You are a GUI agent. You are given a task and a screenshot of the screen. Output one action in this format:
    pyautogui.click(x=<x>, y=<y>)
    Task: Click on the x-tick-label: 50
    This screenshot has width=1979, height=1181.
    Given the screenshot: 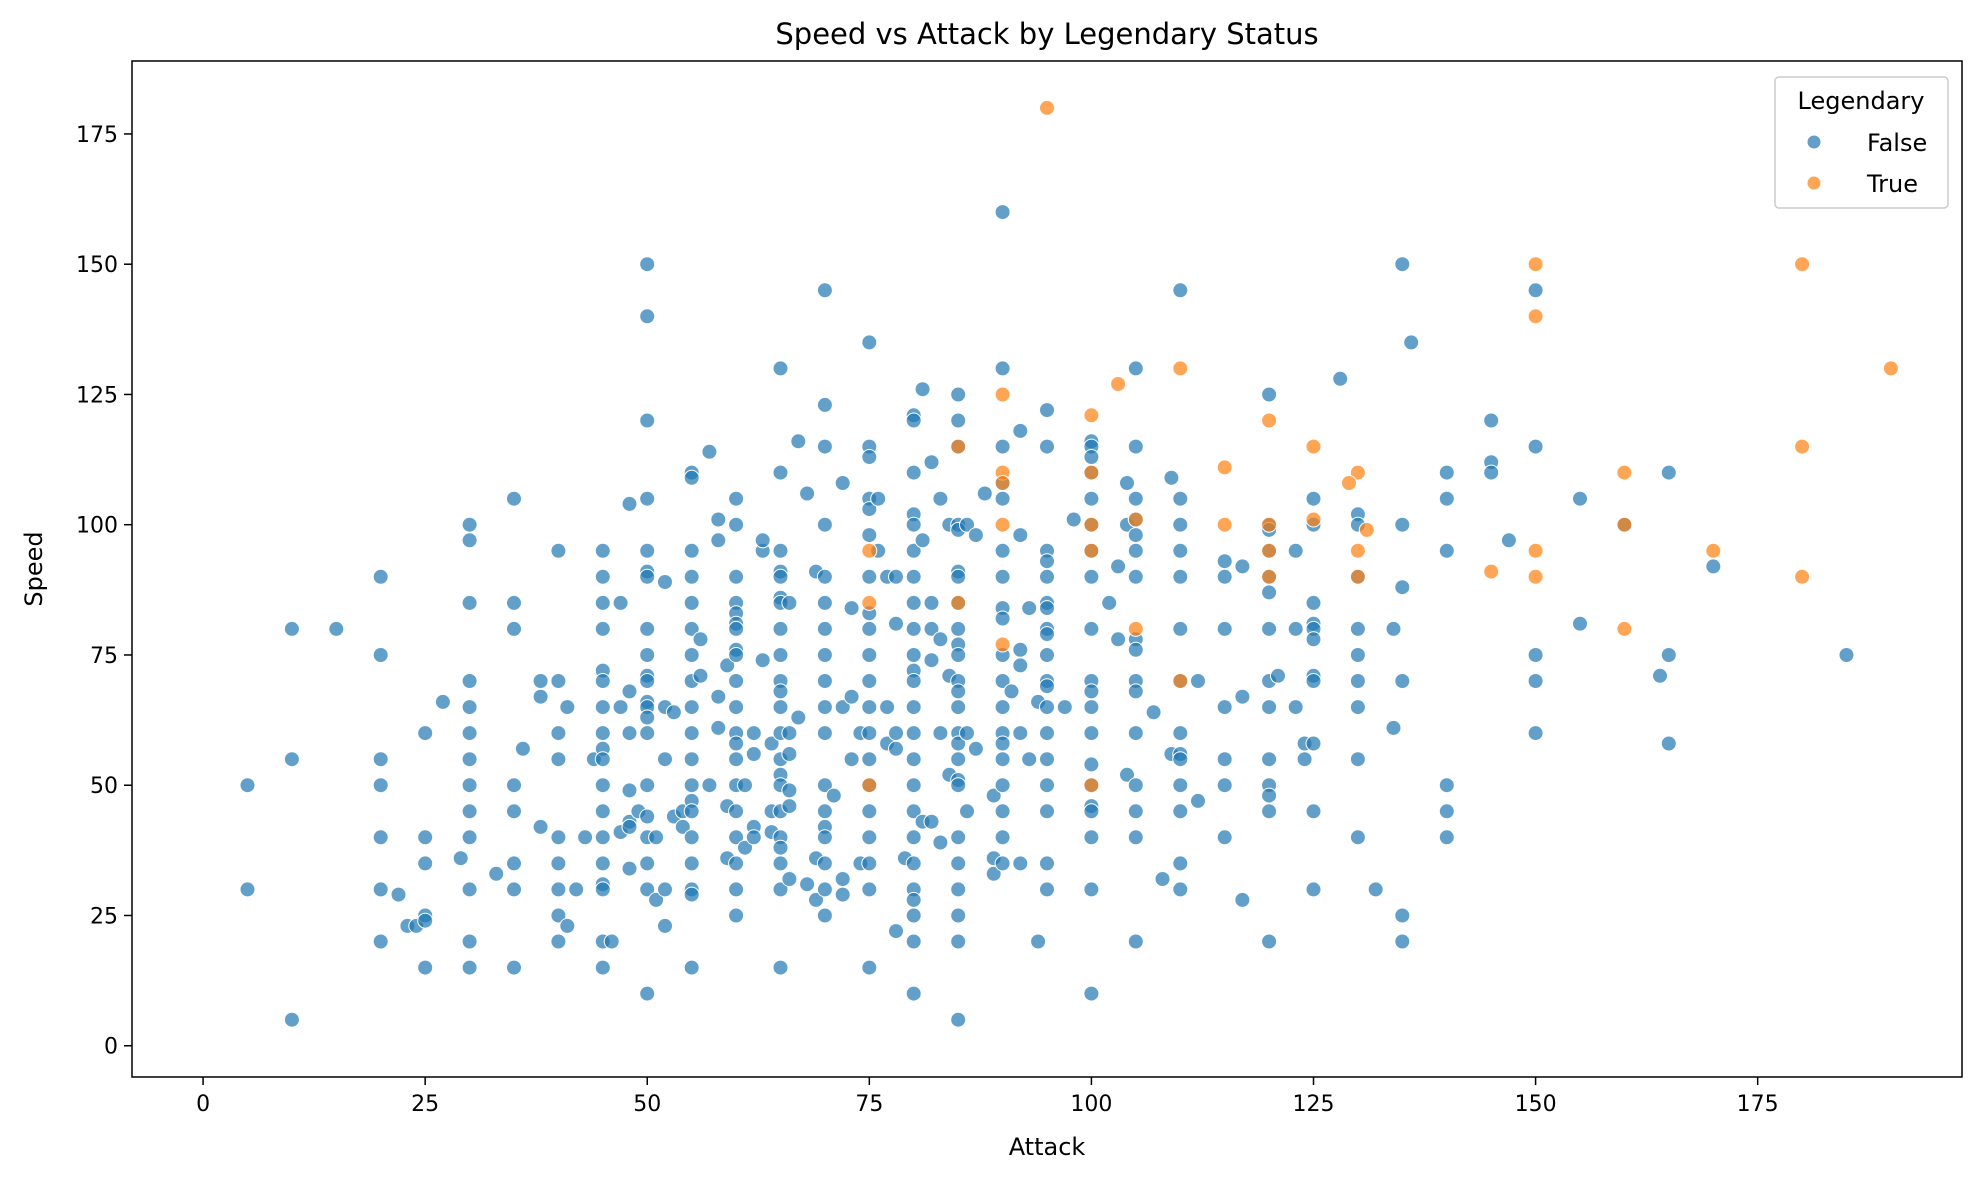 What is the action you would take?
    pyautogui.click(x=647, y=1104)
    